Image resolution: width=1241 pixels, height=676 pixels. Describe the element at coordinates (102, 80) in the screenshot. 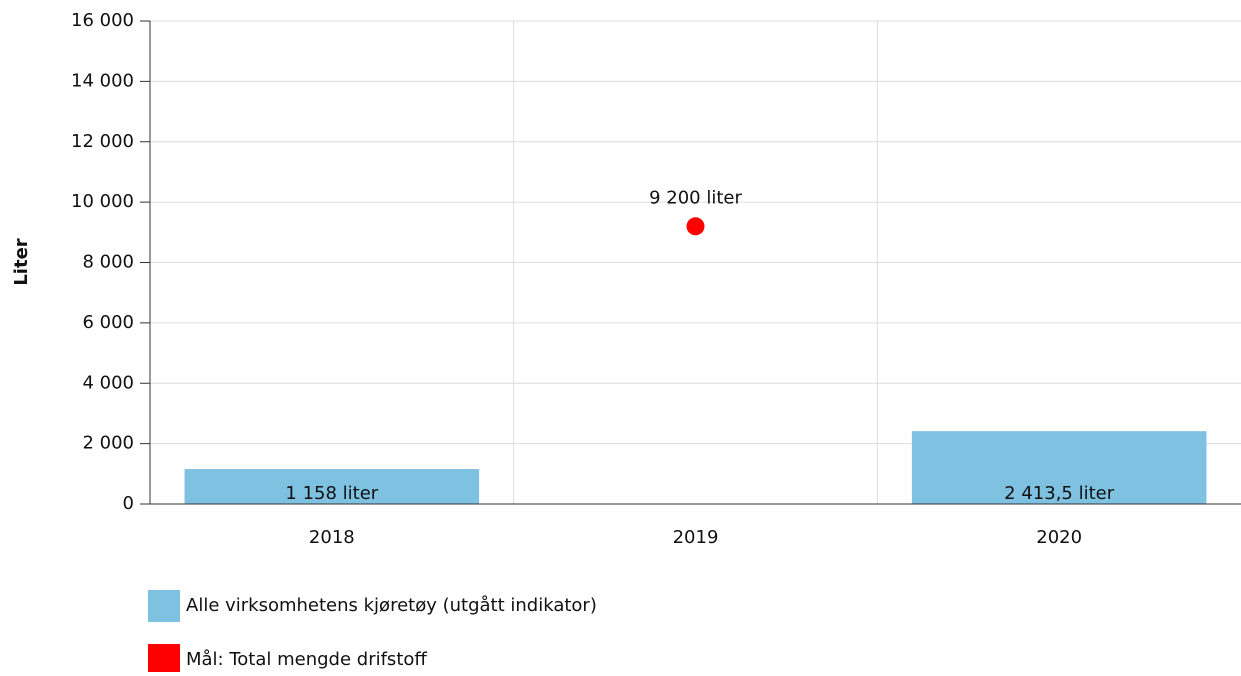

I see `y-tick-label: 14 000` at that location.